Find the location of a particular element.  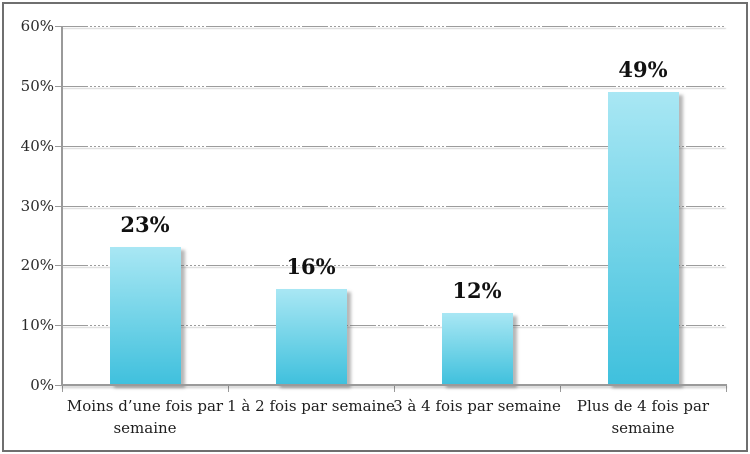

x-axis-line is located at coordinates (394, 385).